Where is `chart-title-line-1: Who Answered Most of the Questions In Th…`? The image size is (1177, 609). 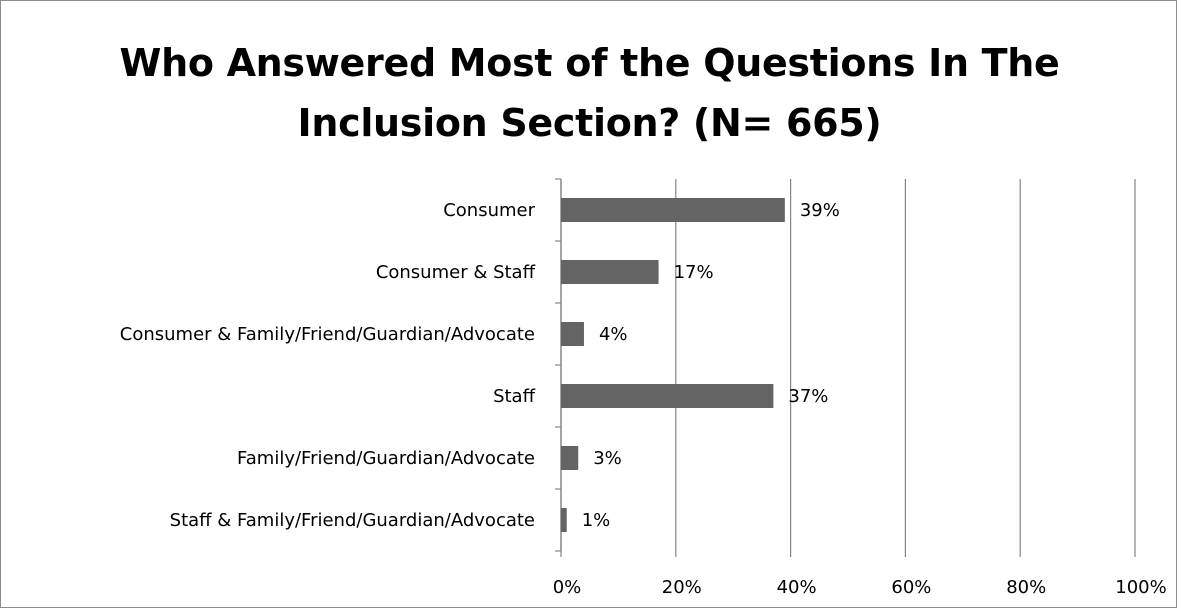 chart-title-line-1: Who Answered Most of the Questions In Th… is located at coordinates (589, 63).